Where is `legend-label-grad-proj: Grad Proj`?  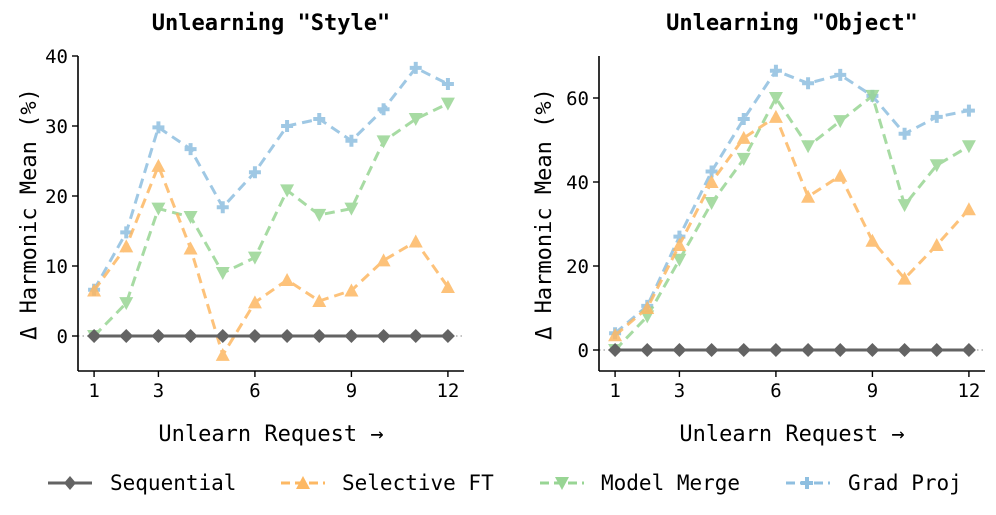
legend-label-grad-proj: Grad Proj is located at coordinates (905, 483).